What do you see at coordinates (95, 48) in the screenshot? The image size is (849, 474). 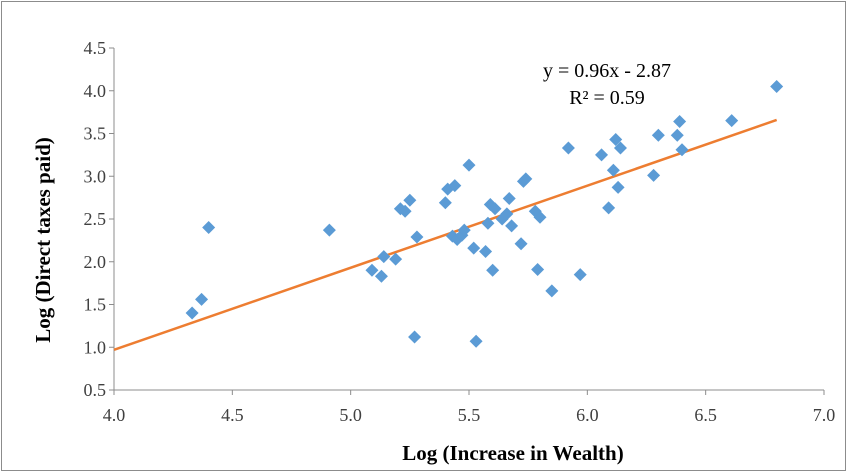 I see `y-tick-label: 4.5` at bounding box center [95, 48].